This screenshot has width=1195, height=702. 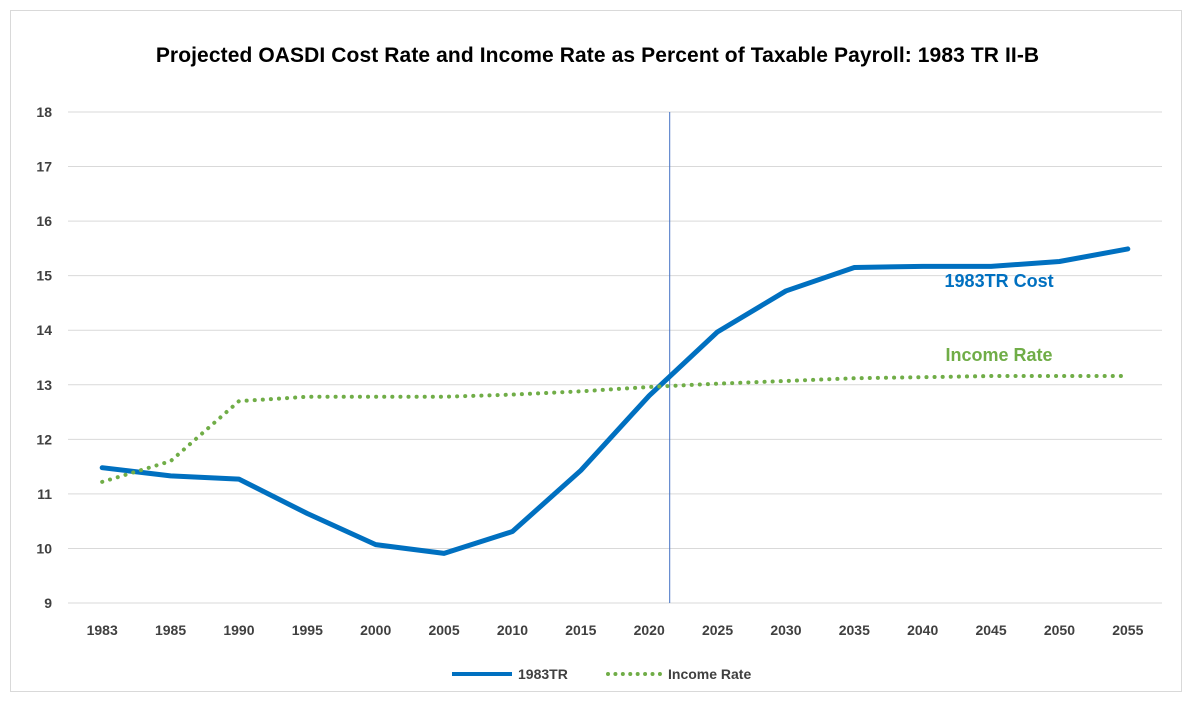 I want to click on legend-swatch-solid, so click(x=482, y=674).